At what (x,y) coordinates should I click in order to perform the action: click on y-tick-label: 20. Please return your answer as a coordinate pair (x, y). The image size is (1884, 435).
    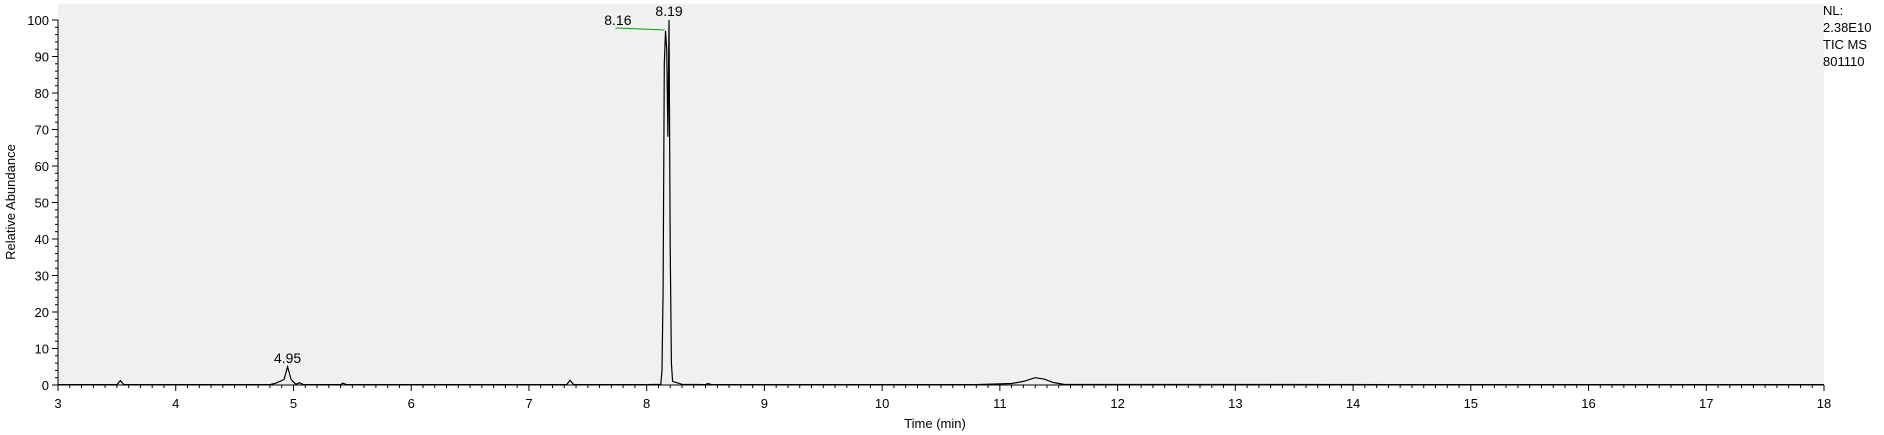
    Looking at the image, I should click on (42, 312).